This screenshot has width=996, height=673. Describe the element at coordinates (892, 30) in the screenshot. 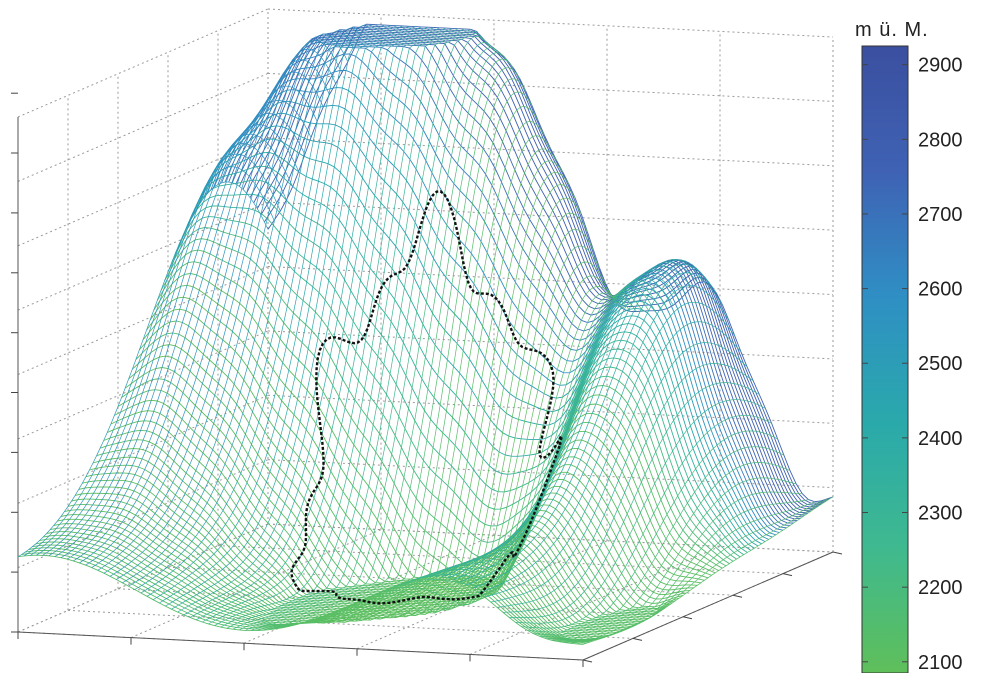

I see `colorbar-unit-label: m ü. M.` at that location.